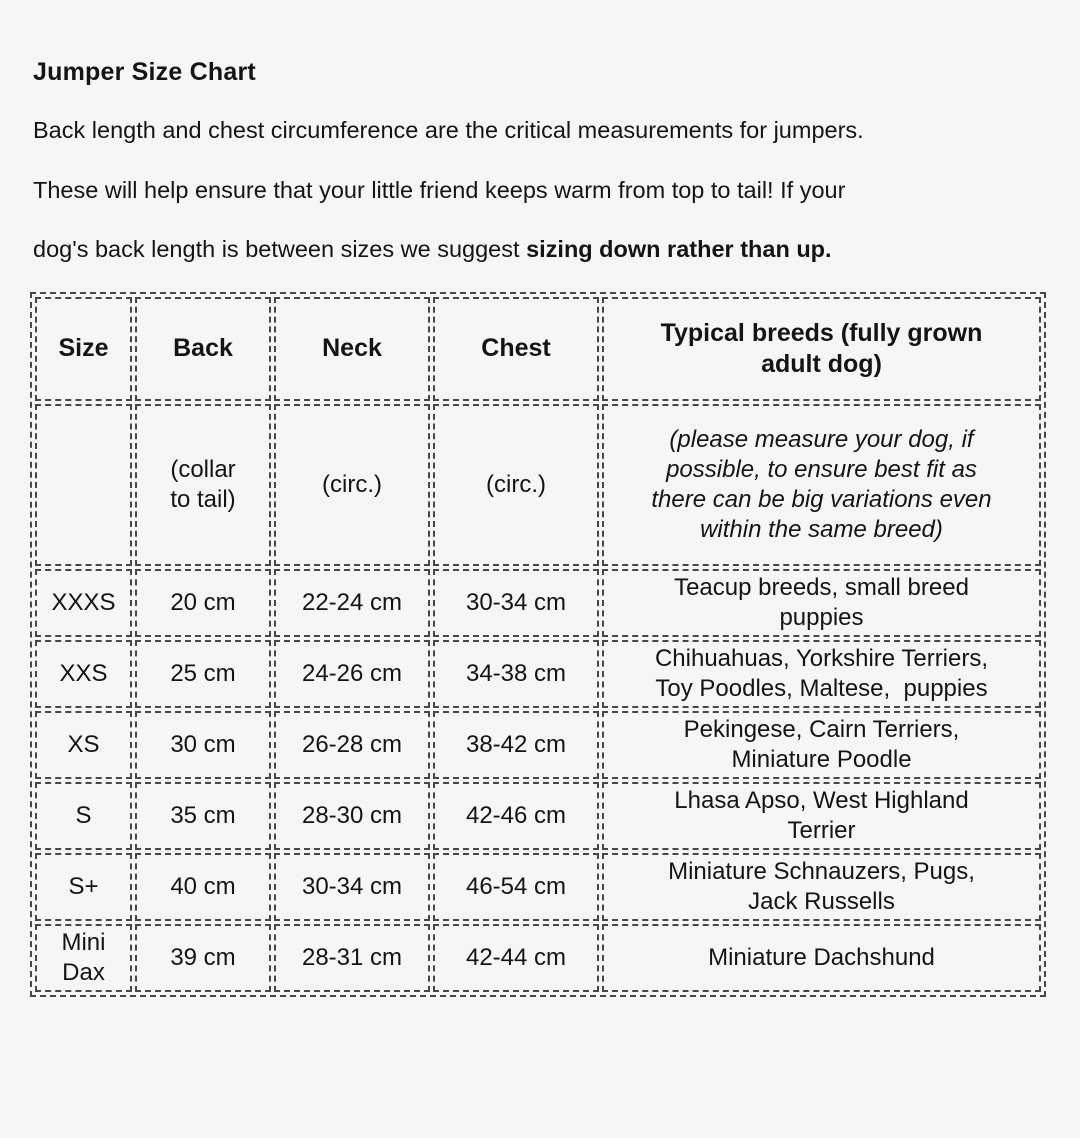  I want to click on back-cell: 25 cm, so click(203, 673).